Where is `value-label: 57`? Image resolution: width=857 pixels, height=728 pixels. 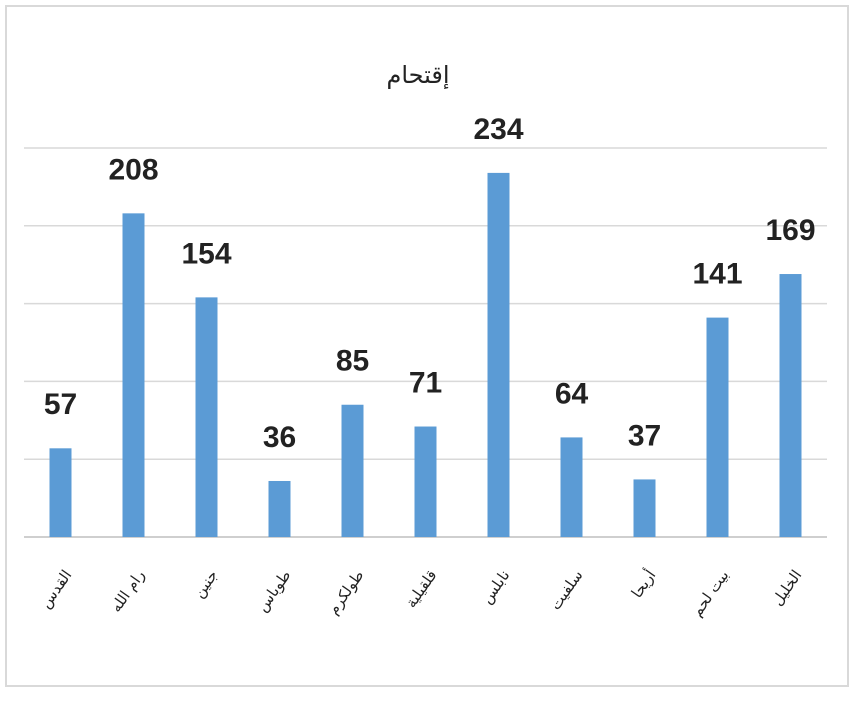 value-label: 57 is located at coordinates (60, 404).